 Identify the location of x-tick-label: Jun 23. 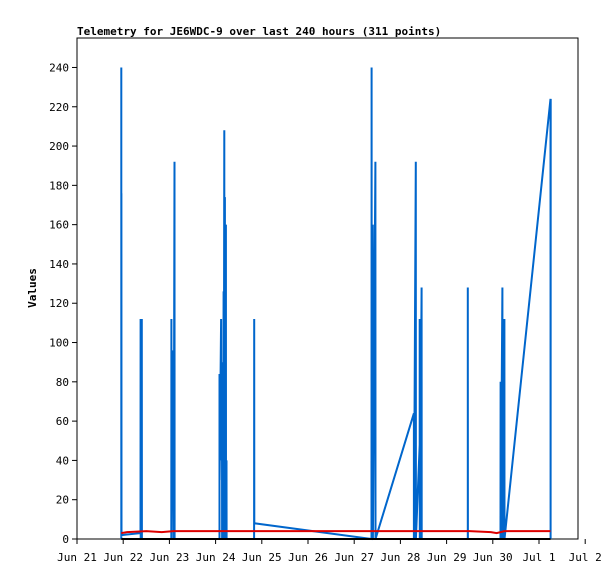
(170, 557).